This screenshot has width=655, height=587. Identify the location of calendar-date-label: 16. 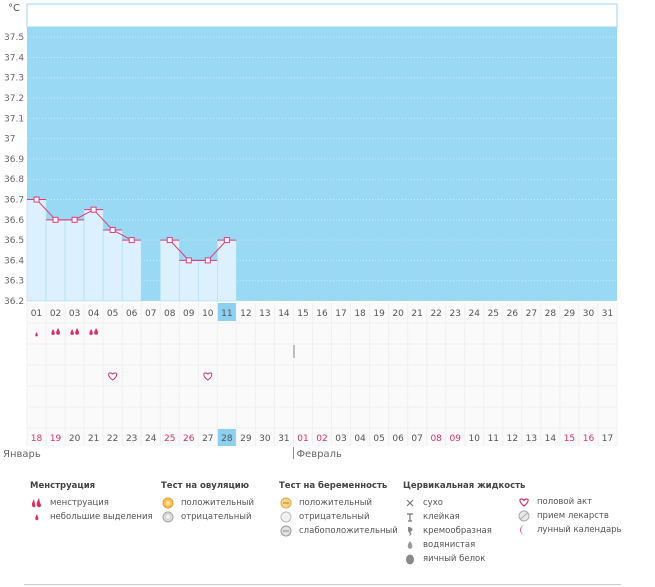
(589, 439).